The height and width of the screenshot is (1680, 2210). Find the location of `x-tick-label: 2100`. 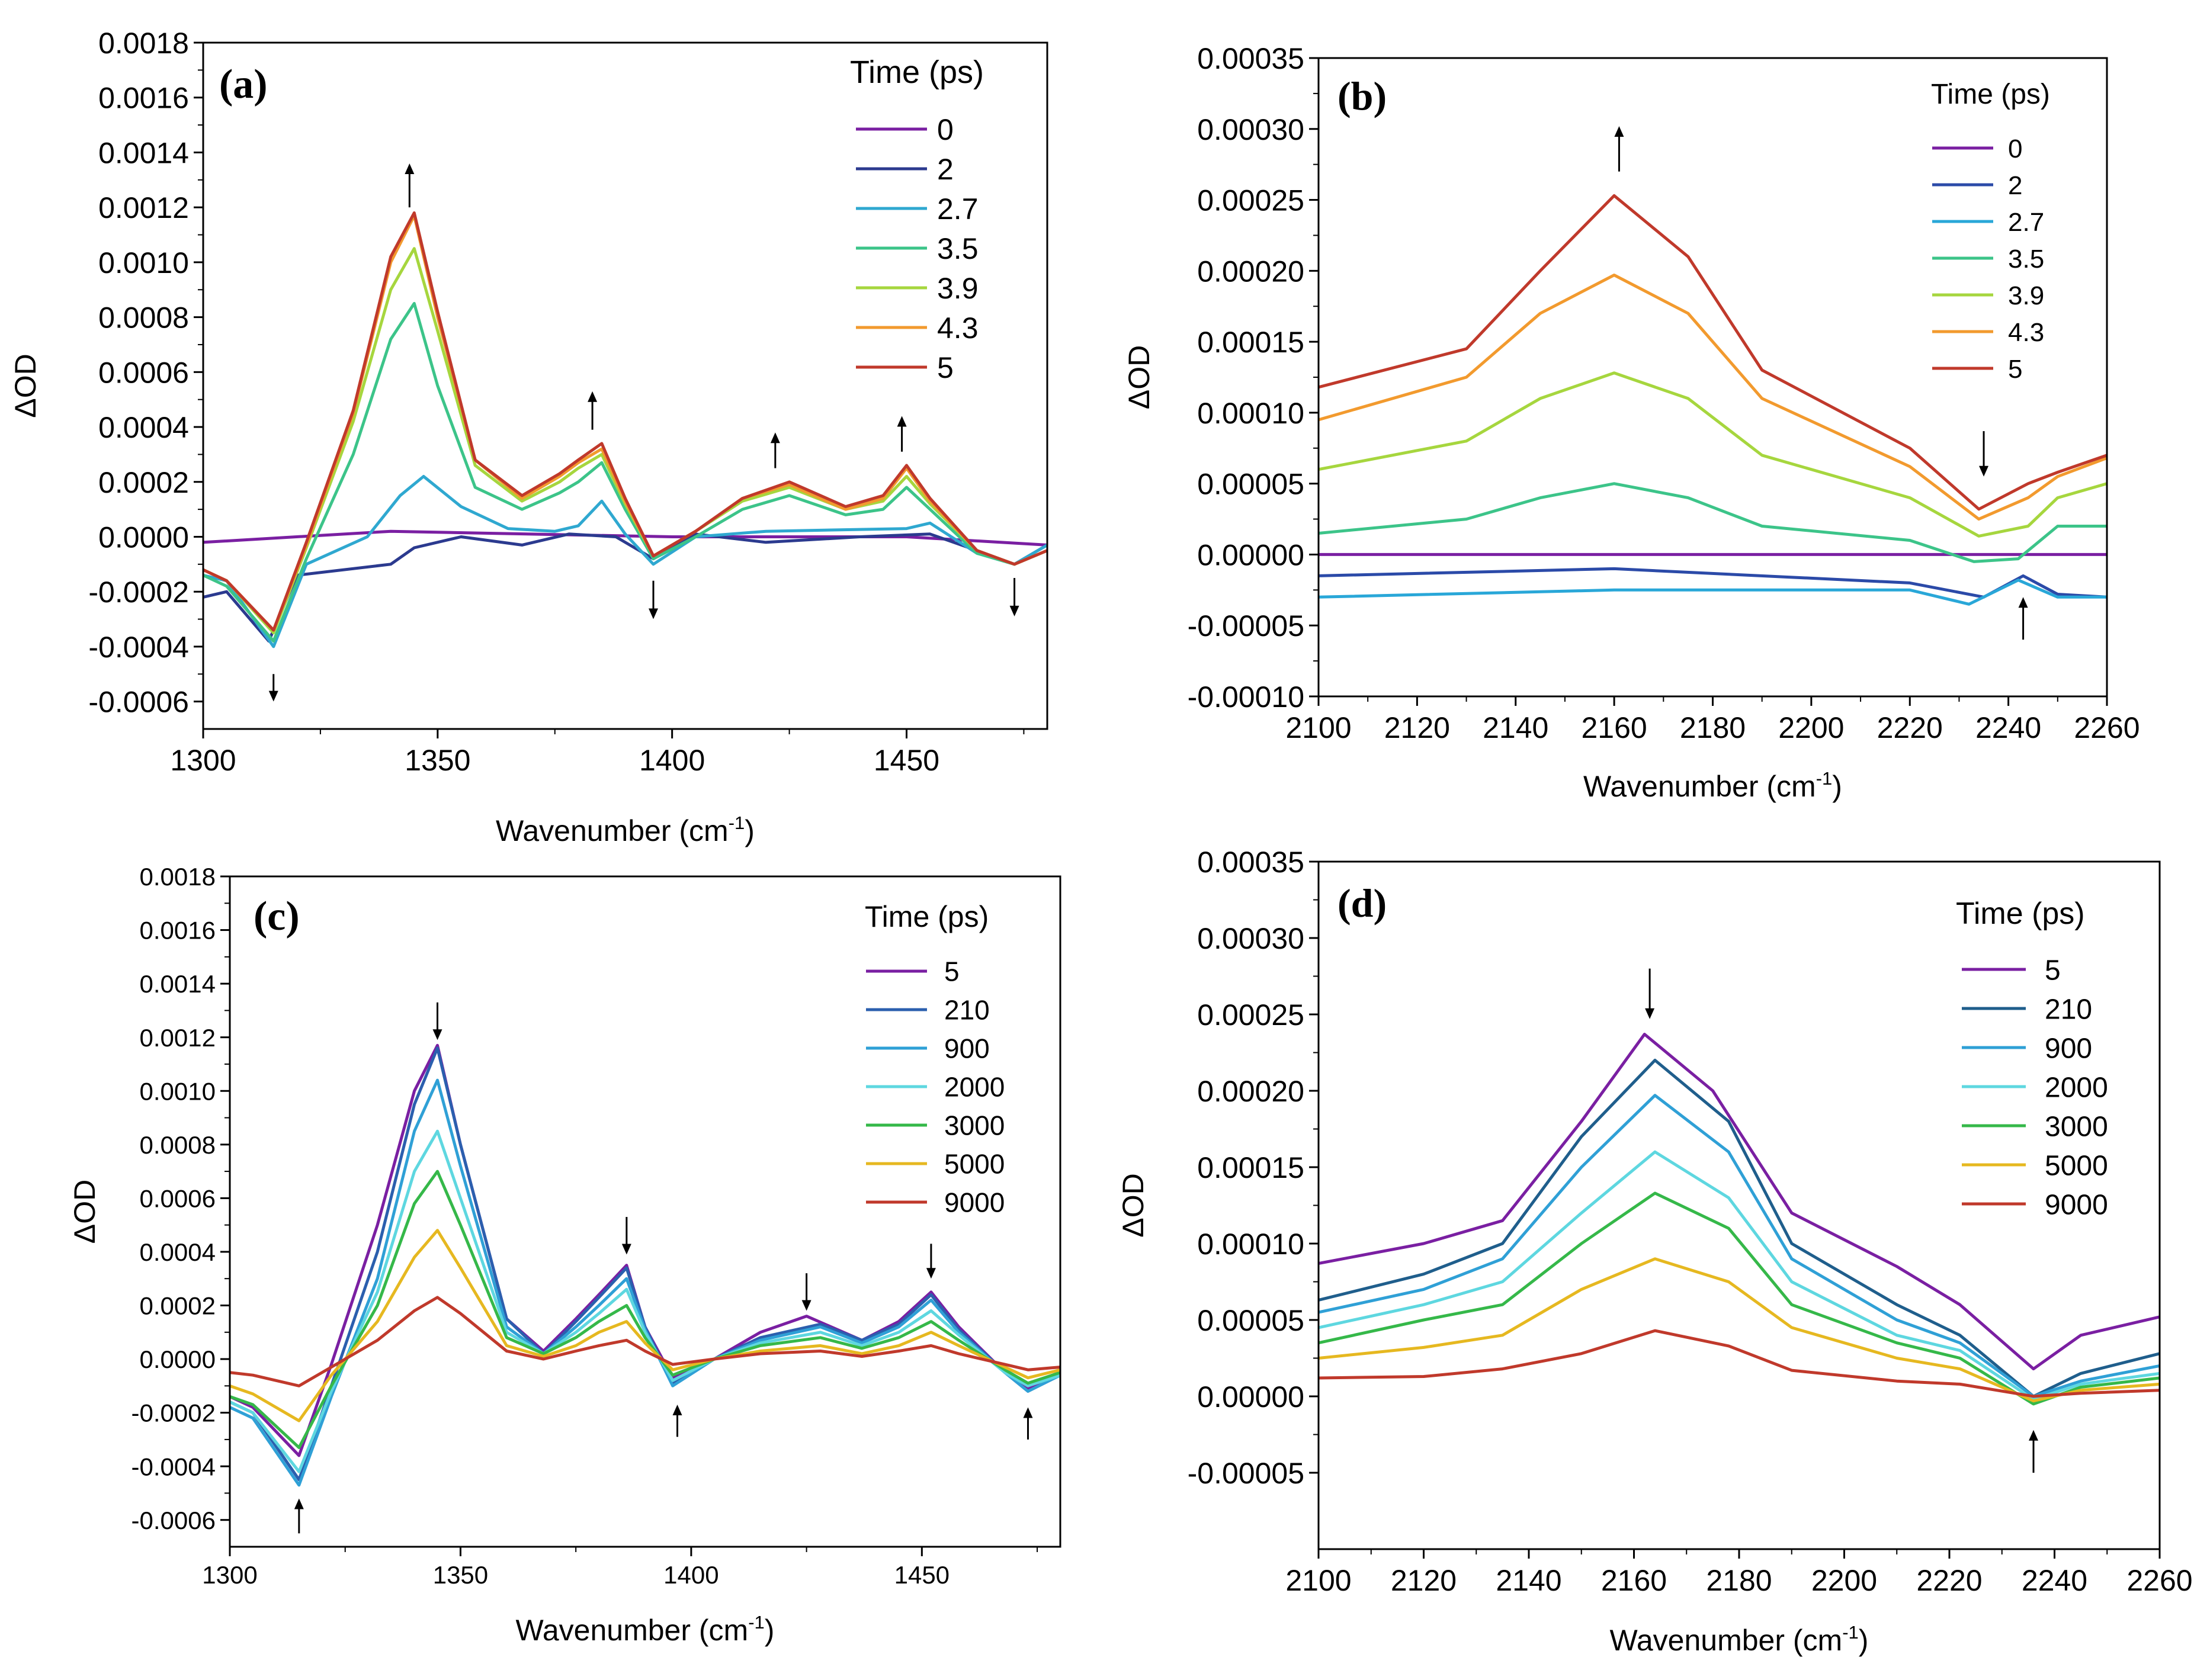

x-tick-label: 2100 is located at coordinates (1318, 727).